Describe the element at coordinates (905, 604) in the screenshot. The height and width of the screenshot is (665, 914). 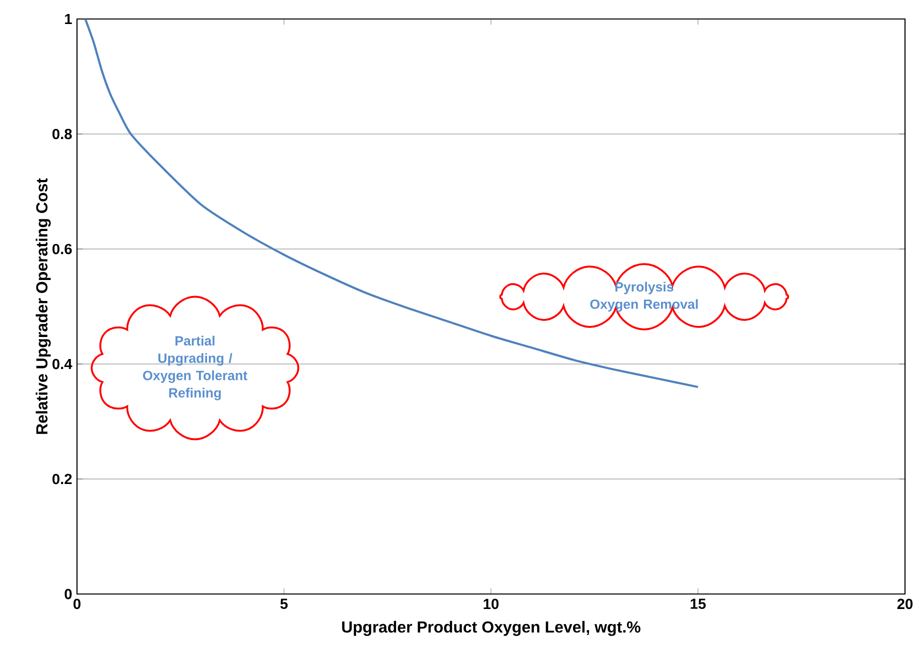
I see `x-tick-label: 20` at that location.